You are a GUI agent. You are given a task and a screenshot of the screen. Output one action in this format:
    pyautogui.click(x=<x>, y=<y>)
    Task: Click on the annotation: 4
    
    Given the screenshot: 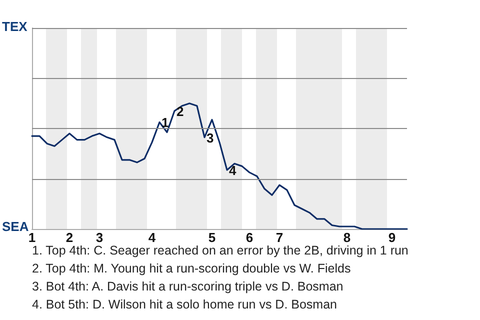 What is the action you would take?
    pyautogui.click(x=233, y=170)
    